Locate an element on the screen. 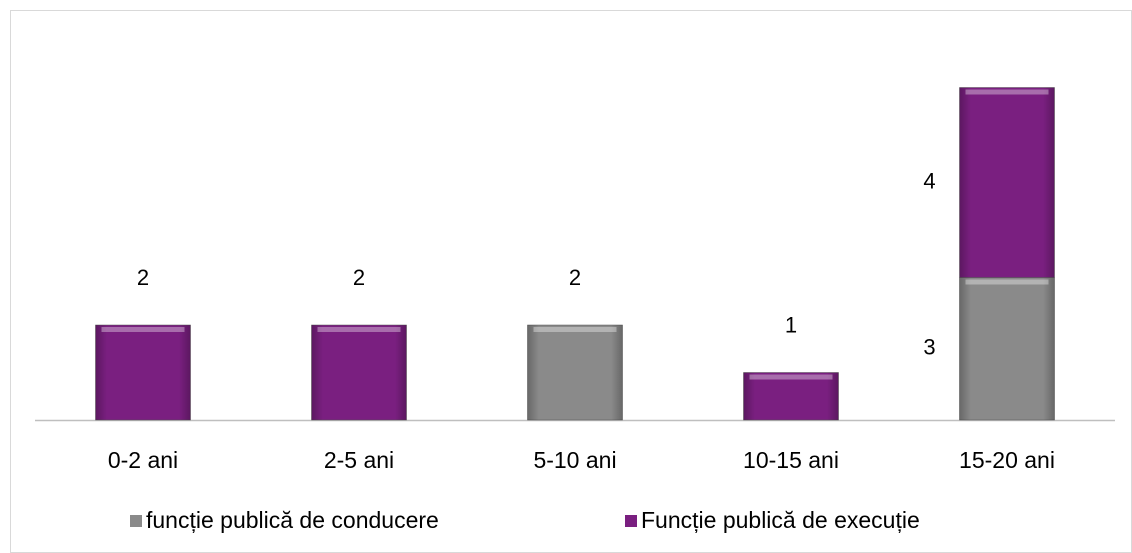 The height and width of the screenshot is (553, 1132). data-label: 3 is located at coordinates (929, 347).